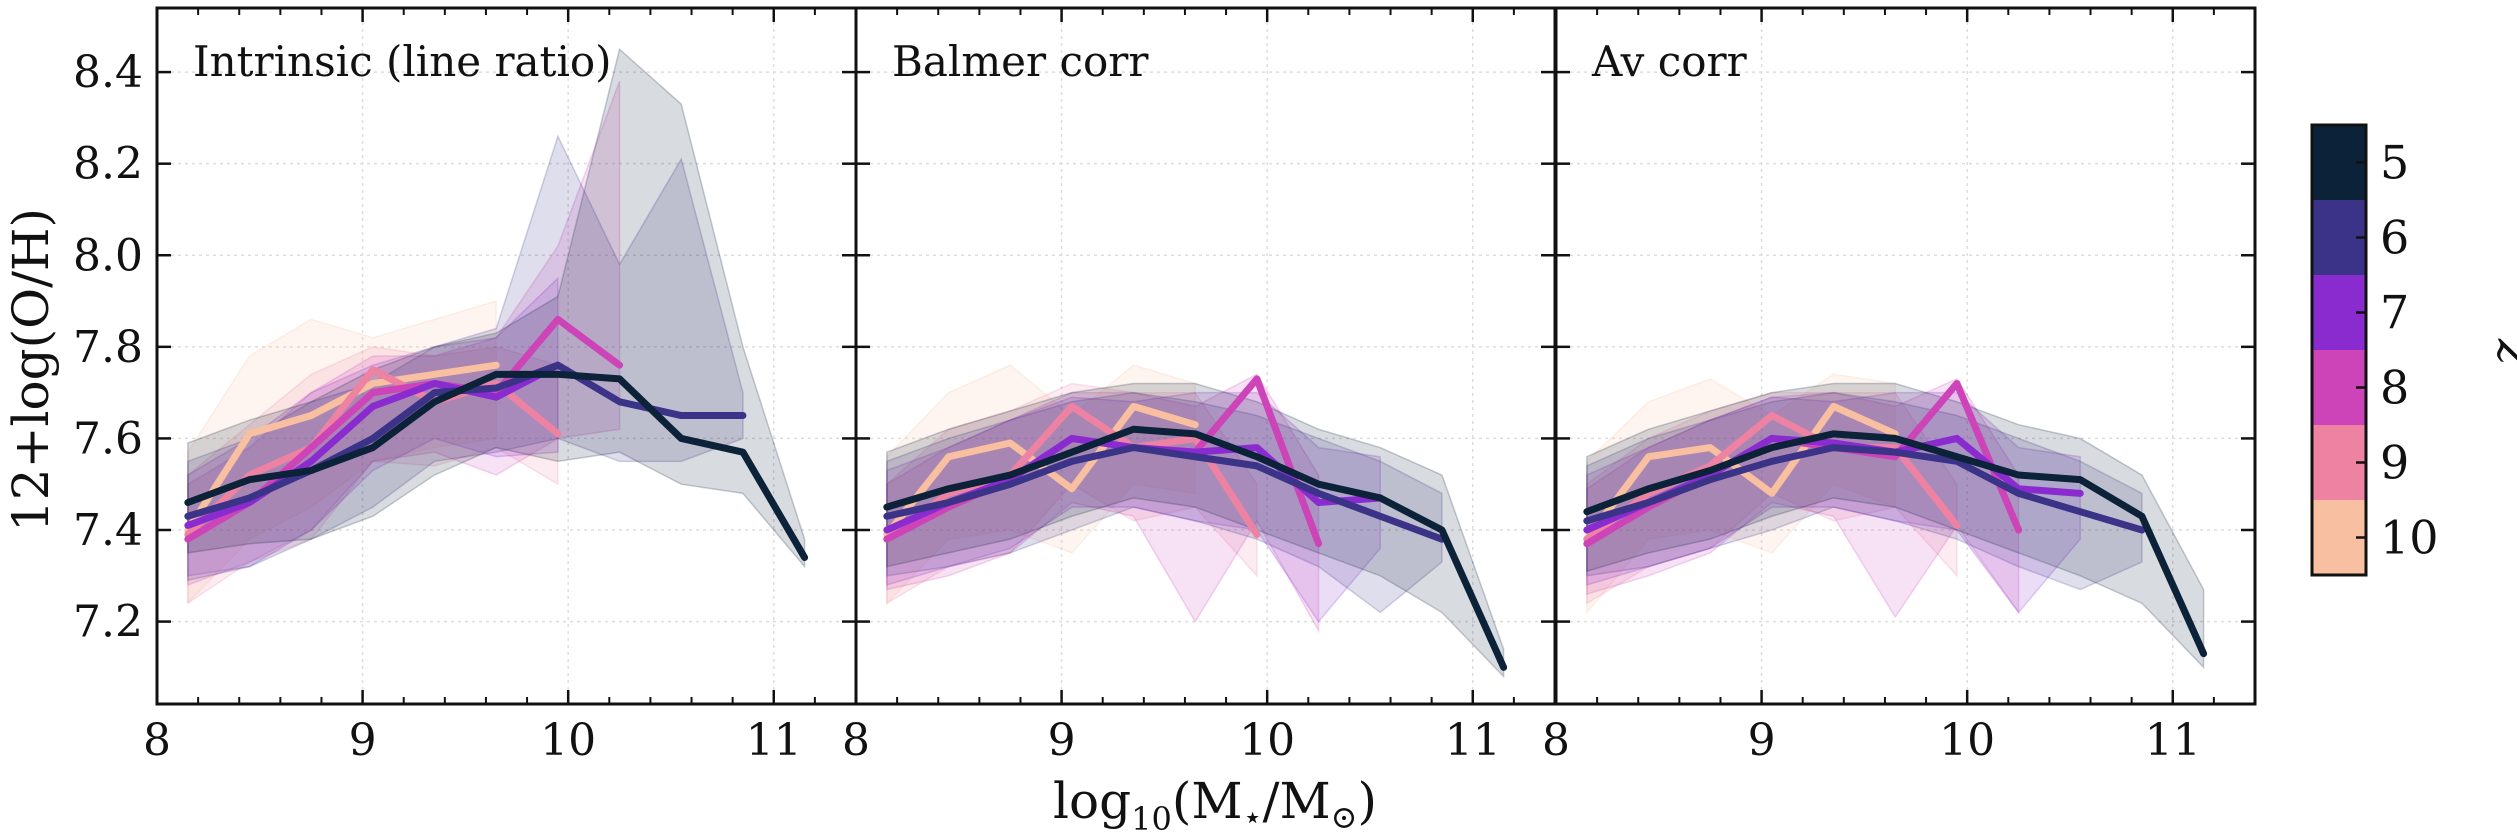  I want to click on colorbar-frame, so click(2339, 350).